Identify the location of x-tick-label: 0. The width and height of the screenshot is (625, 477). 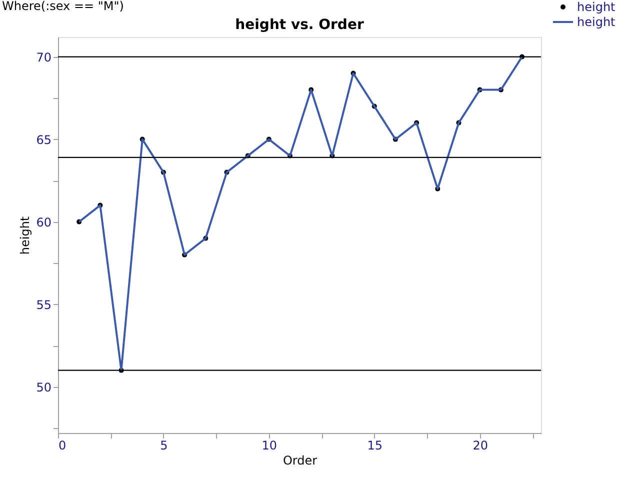
(62, 445).